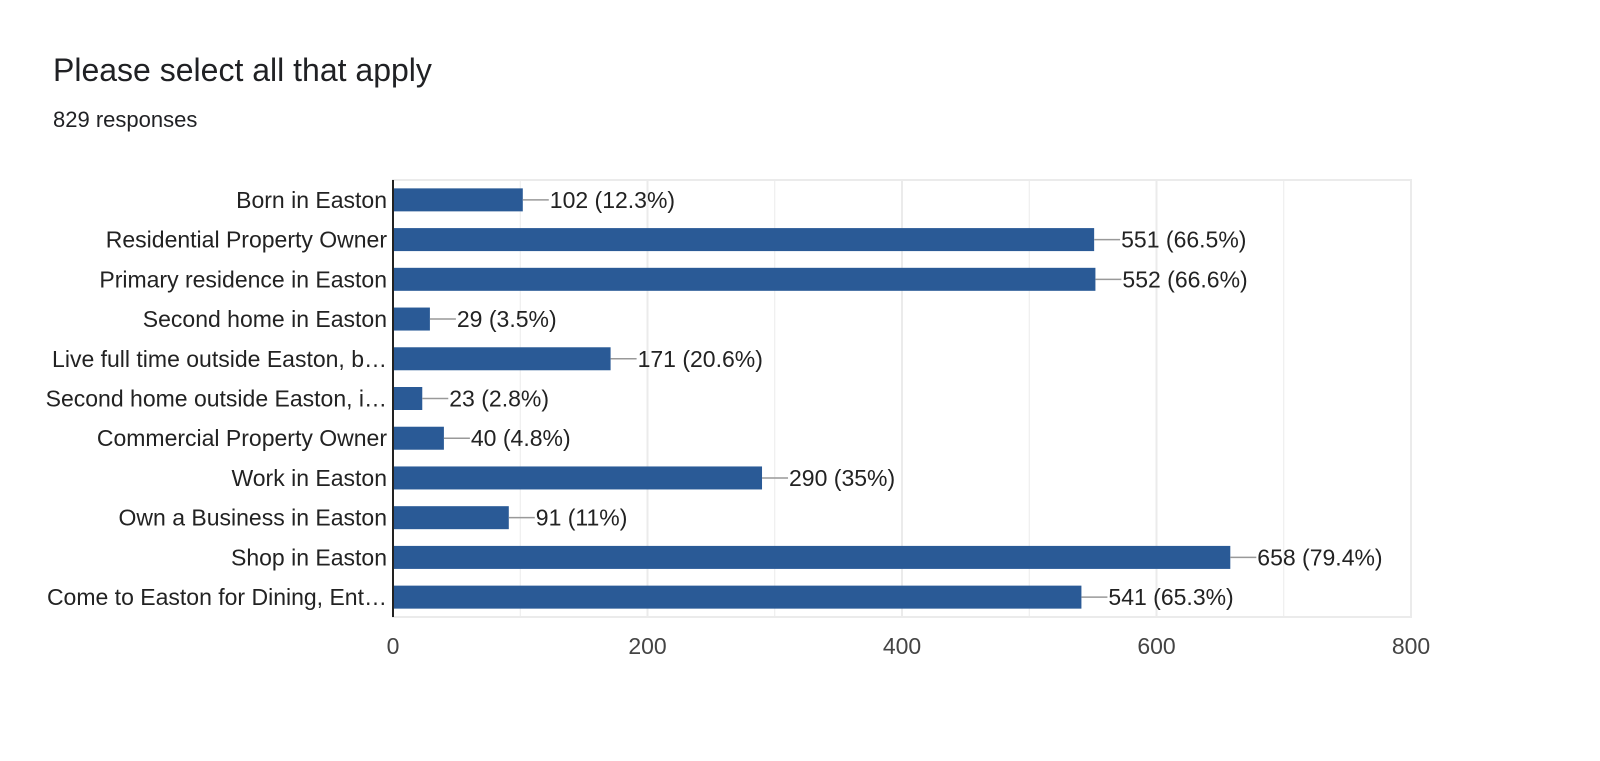 This screenshot has height=761, width=1600. What do you see at coordinates (1319, 557) in the screenshot?
I see `value-label: 658 (79.4%)` at bounding box center [1319, 557].